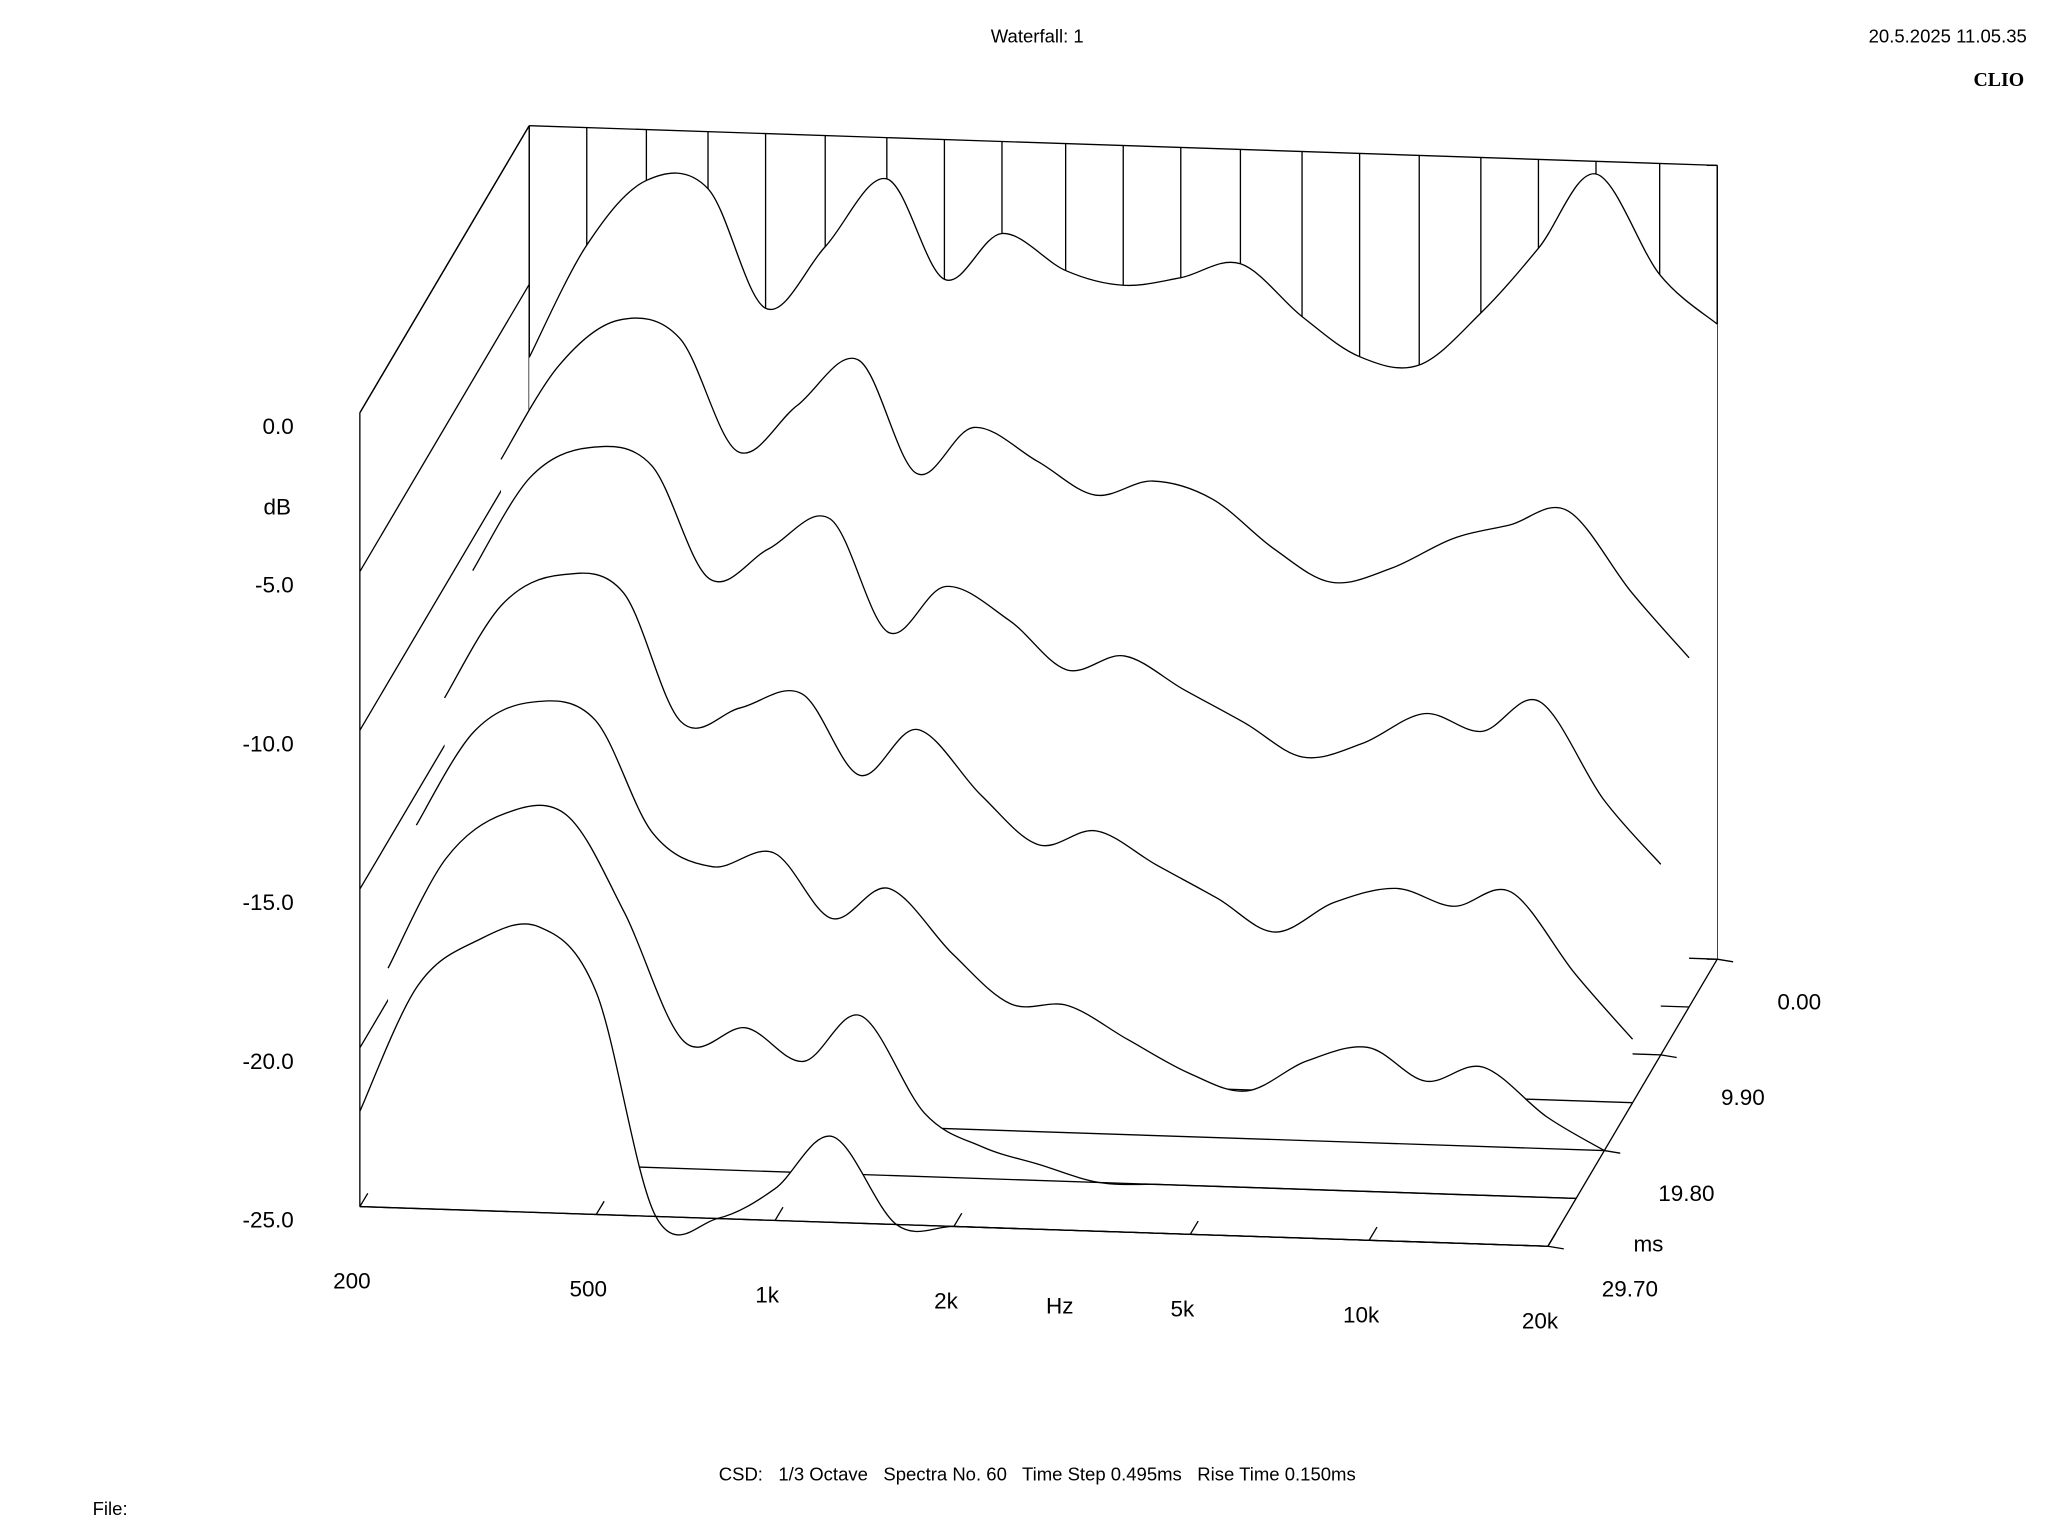  What do you see at coordinates (1182, 1308) in the screenshot?
I see `x-tick-label: 5k` at bounding box center [1182, 1308].